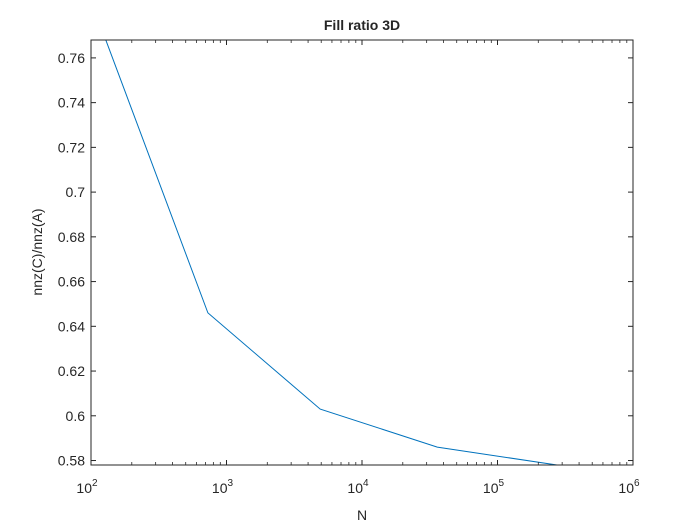 This screenshot has height=525, width=700. What do you see at coordinates (76, 416) in the screenshot?
I see `y-tick-label: 0.6` at bounding box center [76, 416].